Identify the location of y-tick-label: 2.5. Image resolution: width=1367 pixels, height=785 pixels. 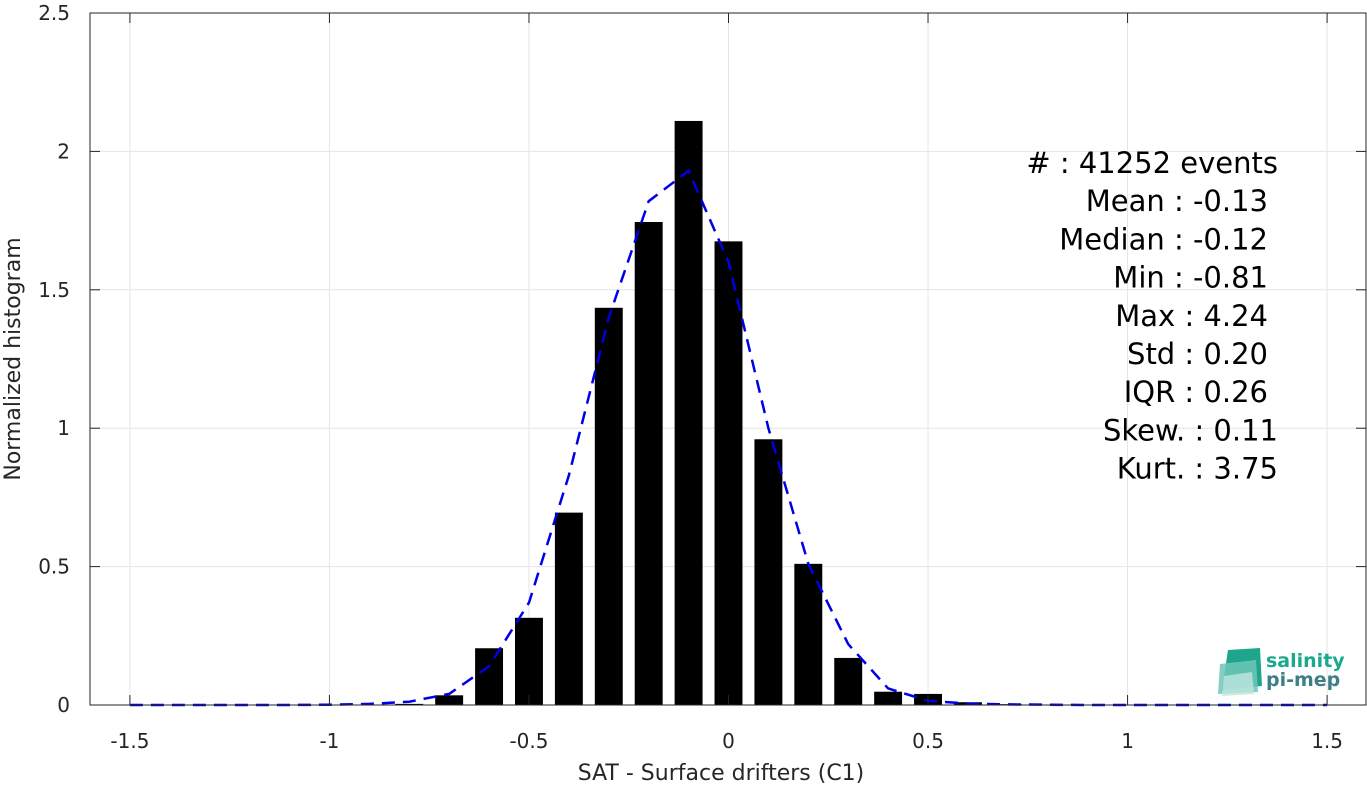
(54, 13).